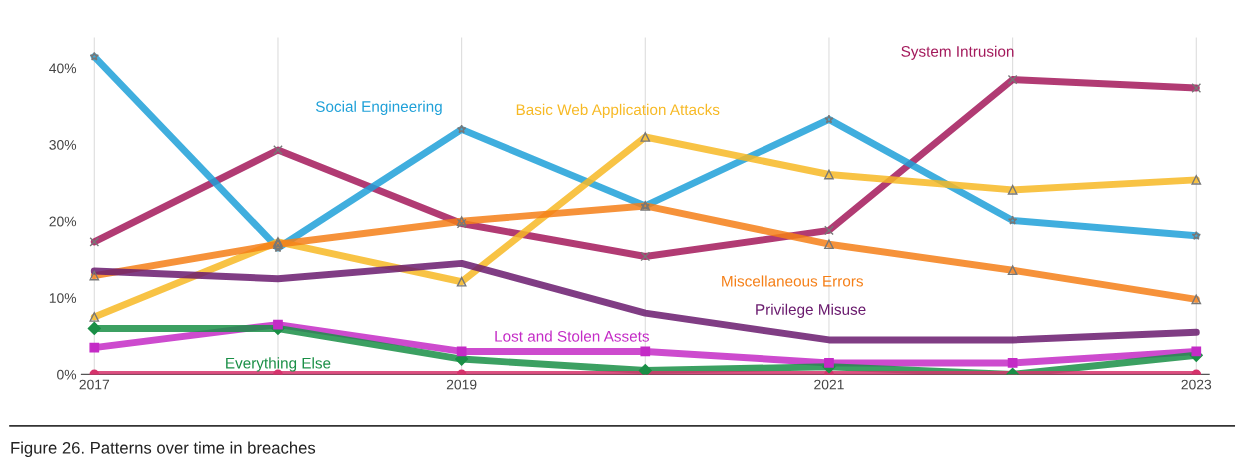  Describe the element at coordinates (94, 384) in the screenshot. I see `x-tick-label: 2017` at that location.